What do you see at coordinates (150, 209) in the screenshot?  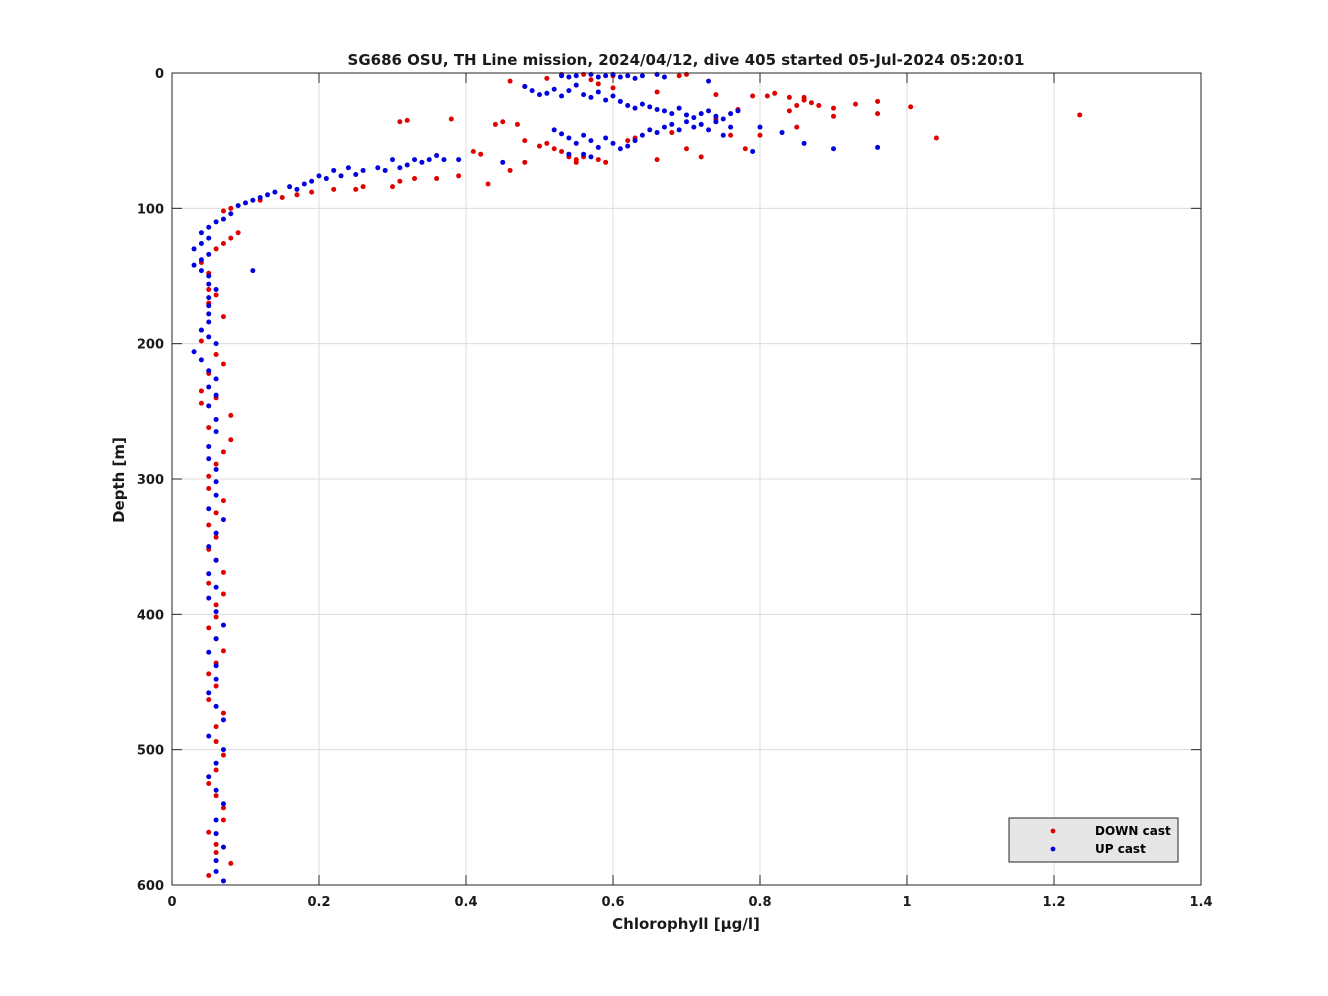 I see `y-tick-label: 100` at bounding box center [150, 209].